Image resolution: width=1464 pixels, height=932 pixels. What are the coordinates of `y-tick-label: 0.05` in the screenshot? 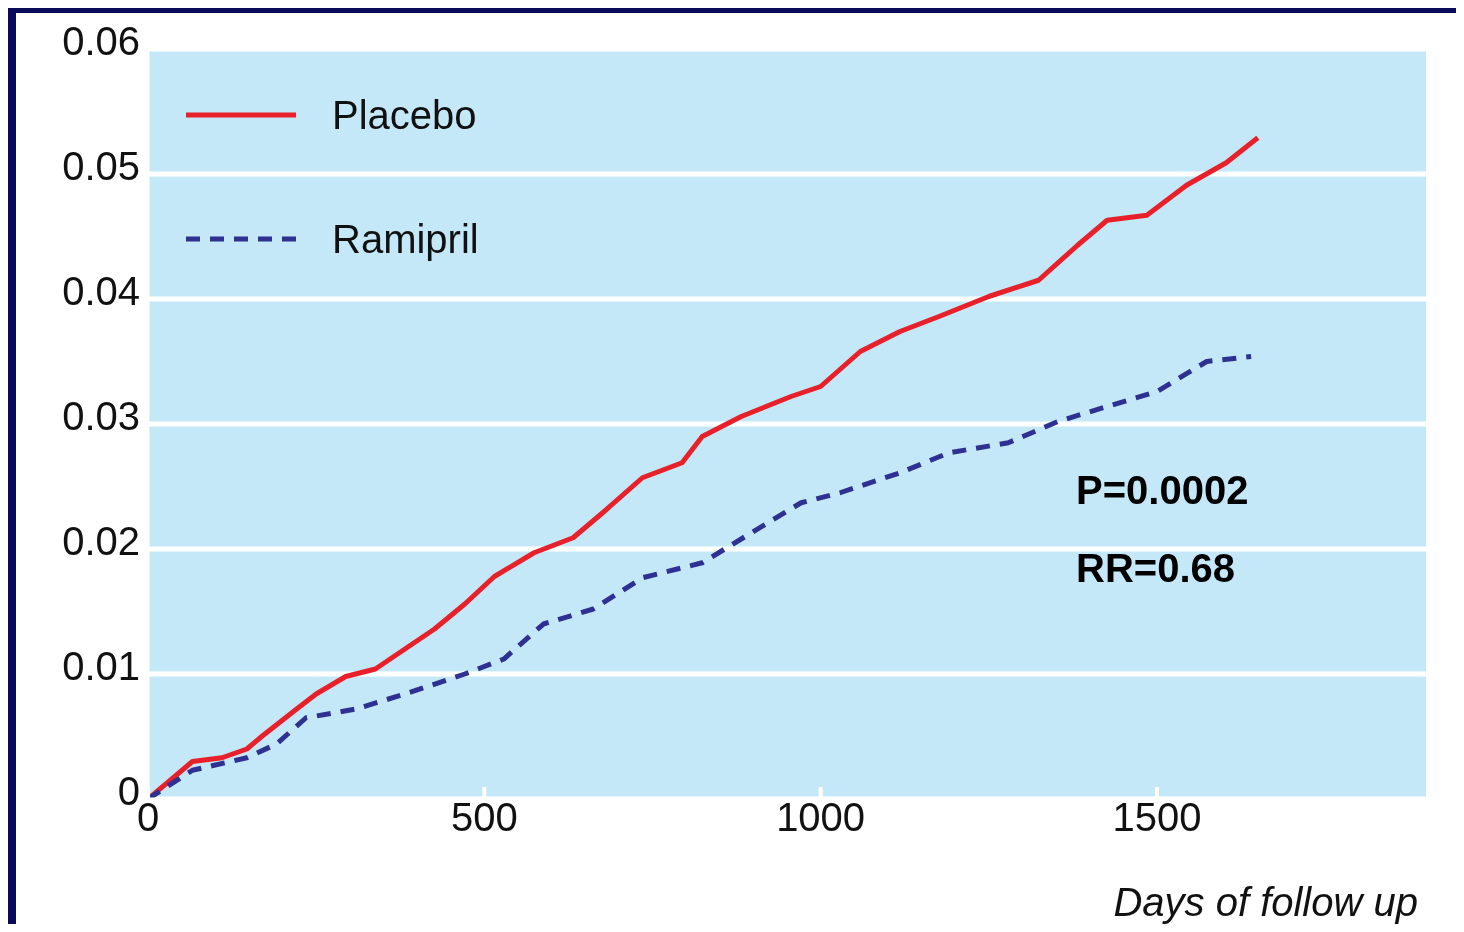 It's located at (101, 166).